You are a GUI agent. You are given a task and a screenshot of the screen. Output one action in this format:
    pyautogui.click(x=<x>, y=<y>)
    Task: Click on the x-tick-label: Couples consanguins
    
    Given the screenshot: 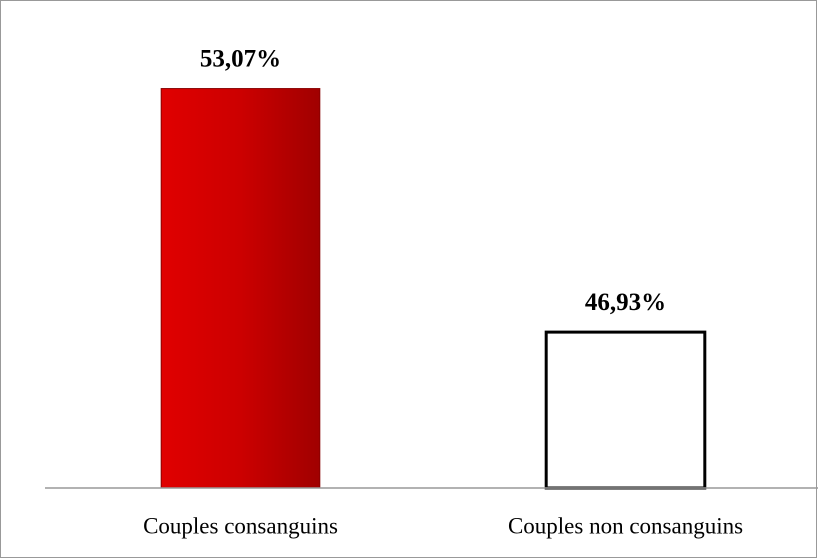 What is the action you would take?
    pyautogui.click(x=240, y=525)
    